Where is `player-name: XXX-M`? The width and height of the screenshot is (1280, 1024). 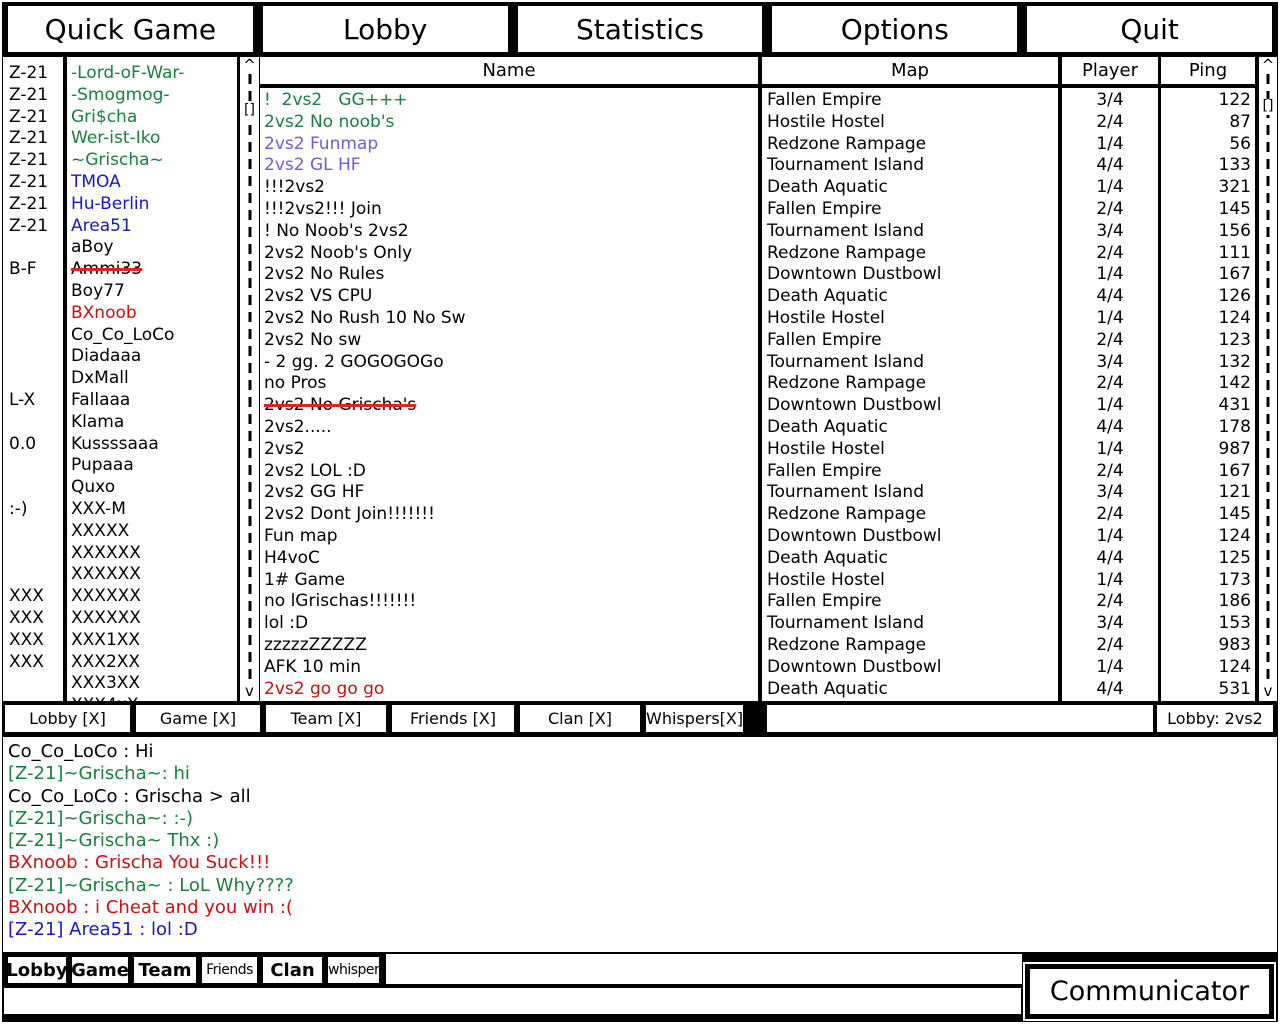 player-name: XXX-M is located at coordinates (98, 508).